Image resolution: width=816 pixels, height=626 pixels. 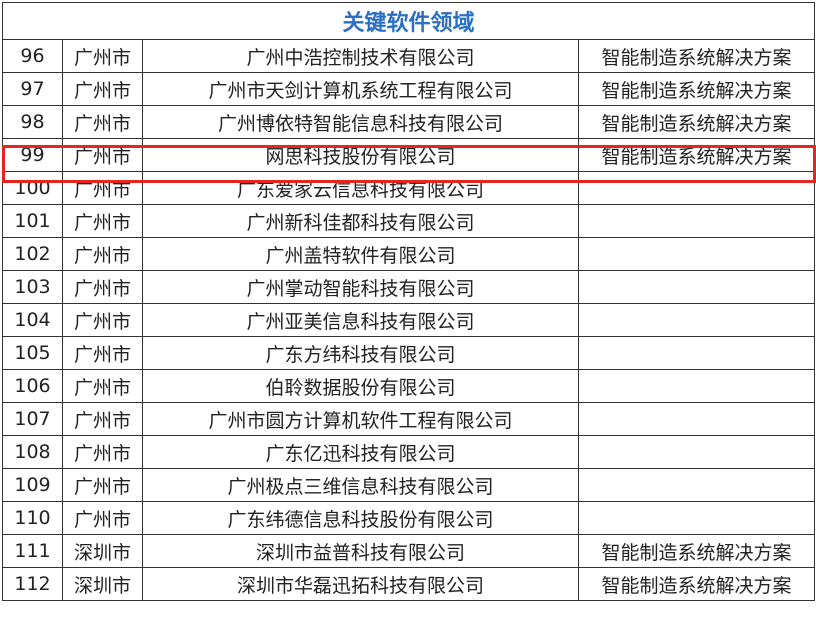 What do you see at coordinates (32, 485) in the screenshot?
I see `row-number: 109` at bounding box center [32, 485].